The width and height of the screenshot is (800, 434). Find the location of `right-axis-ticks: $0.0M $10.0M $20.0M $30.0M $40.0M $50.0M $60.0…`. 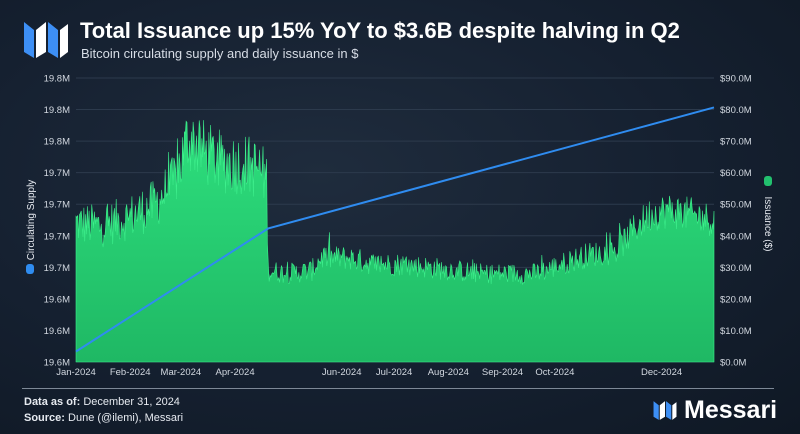

right-axis-ticks: $0.0M $10.0M $20.0M $30.0M $40.0M $50.0M $60.0… is located at coordinates (736, 221).